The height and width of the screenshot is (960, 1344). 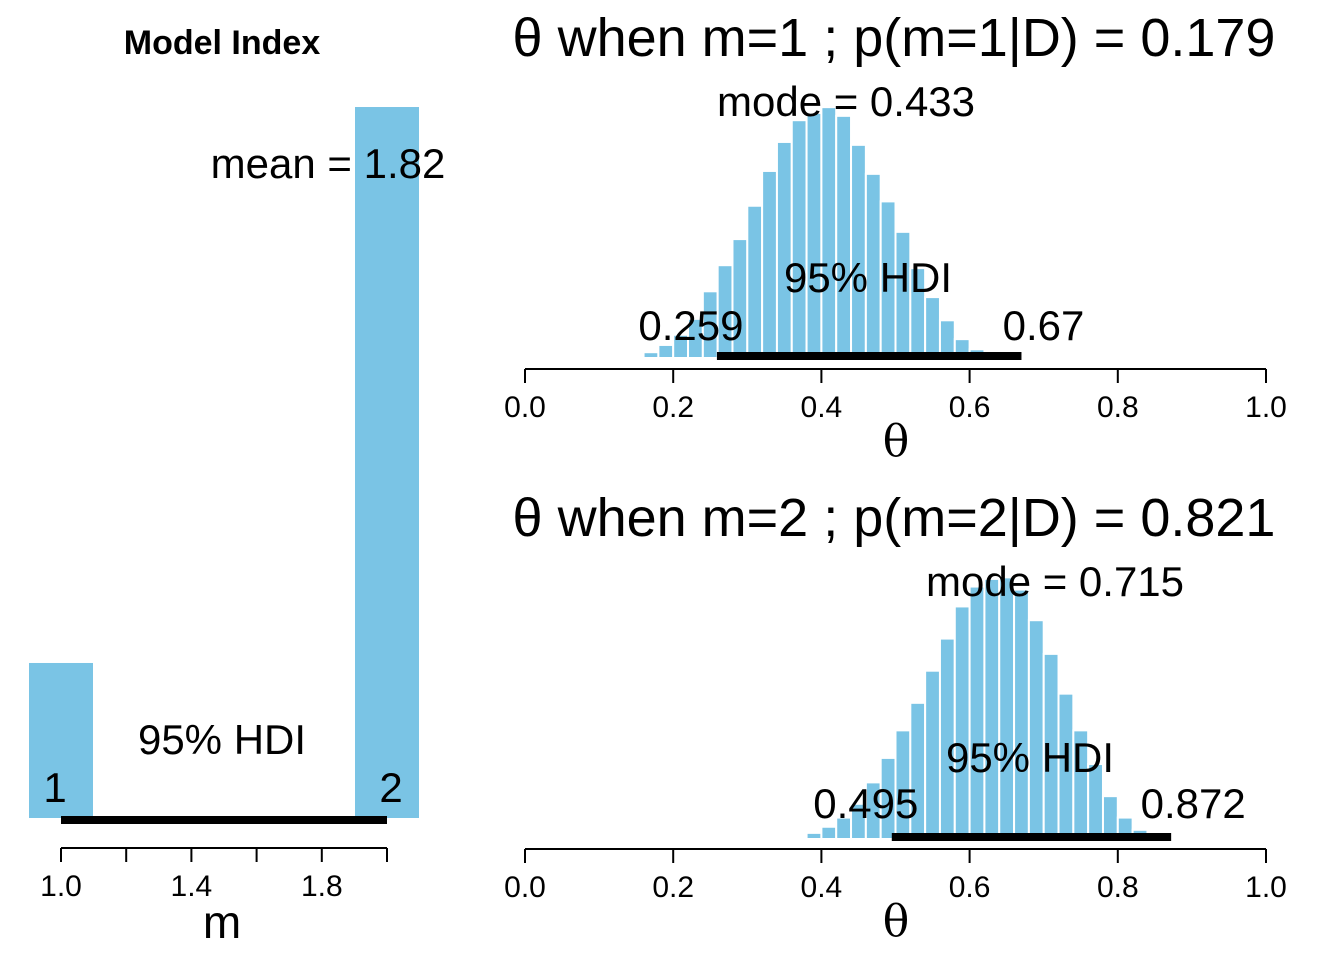 What do you see at coordinates (1044, 325) in the screenshot?
I see `hdi-high-label: 0.67` at bounding box center [1044, 325].